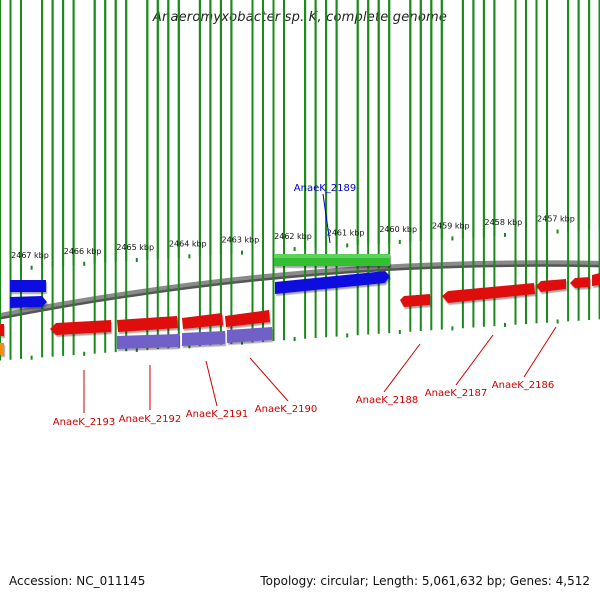 The width and height of the screenshot is (600, 600). Describe the element at coordinates (200, 281) in the screenshot. I see `forward-features` at that location.